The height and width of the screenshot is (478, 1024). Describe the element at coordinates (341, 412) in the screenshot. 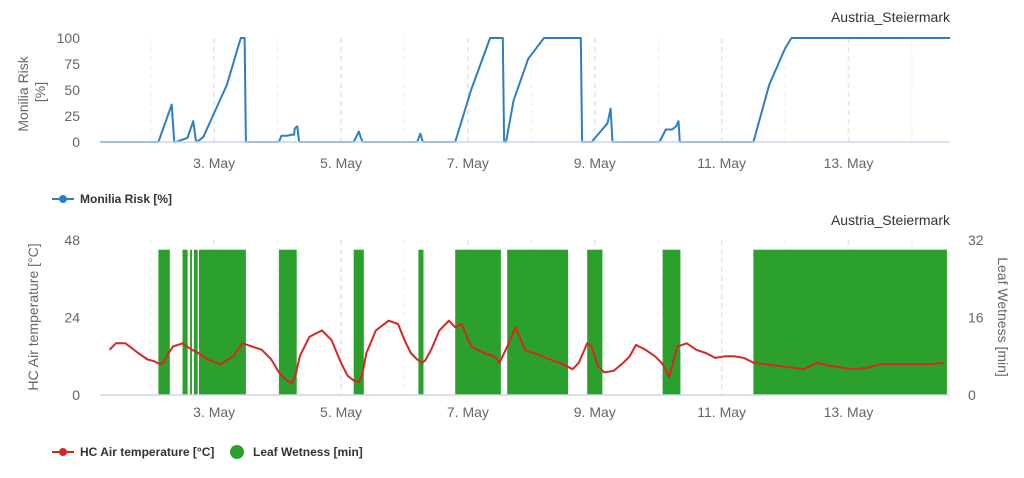

I see `chart2-x-tick-label: 5. May` at that location.